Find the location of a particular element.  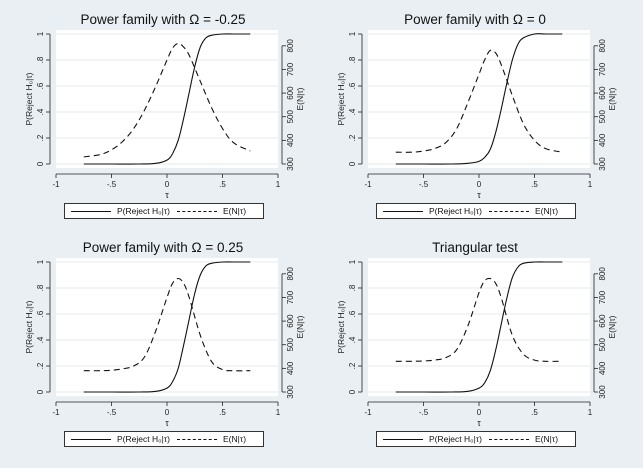

chart-title: Triangular test is located at coordinates (475, 247).